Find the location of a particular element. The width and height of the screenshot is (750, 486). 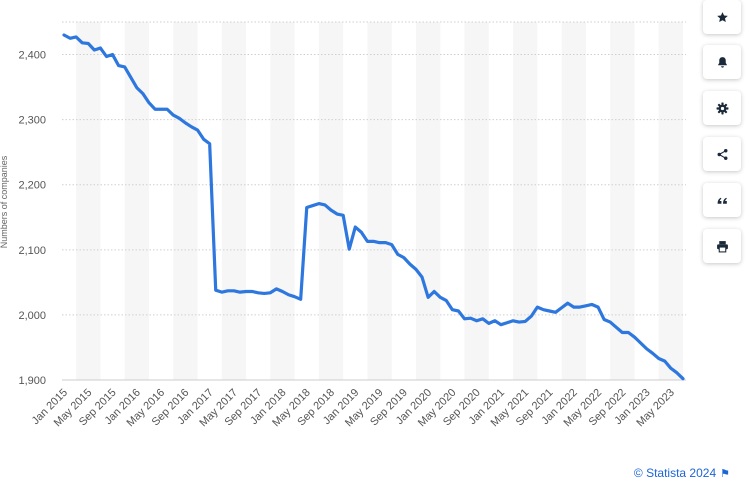

share-button is located at coordinates (722, 154).